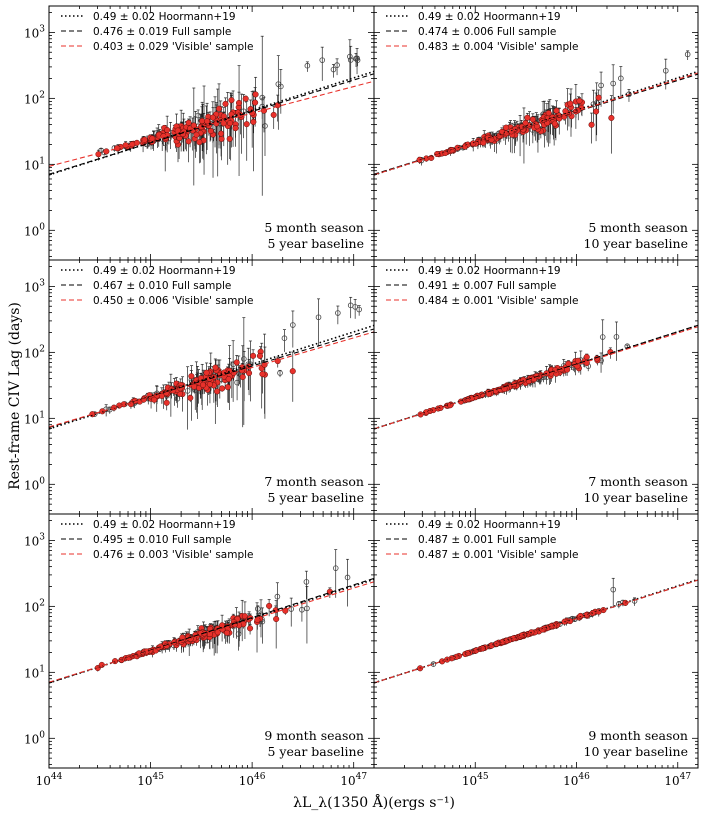  What do you see at coordinates (677, 780) in the screenshot?
I see `x-tick-label: 1047` at bounding box center [677, 780].